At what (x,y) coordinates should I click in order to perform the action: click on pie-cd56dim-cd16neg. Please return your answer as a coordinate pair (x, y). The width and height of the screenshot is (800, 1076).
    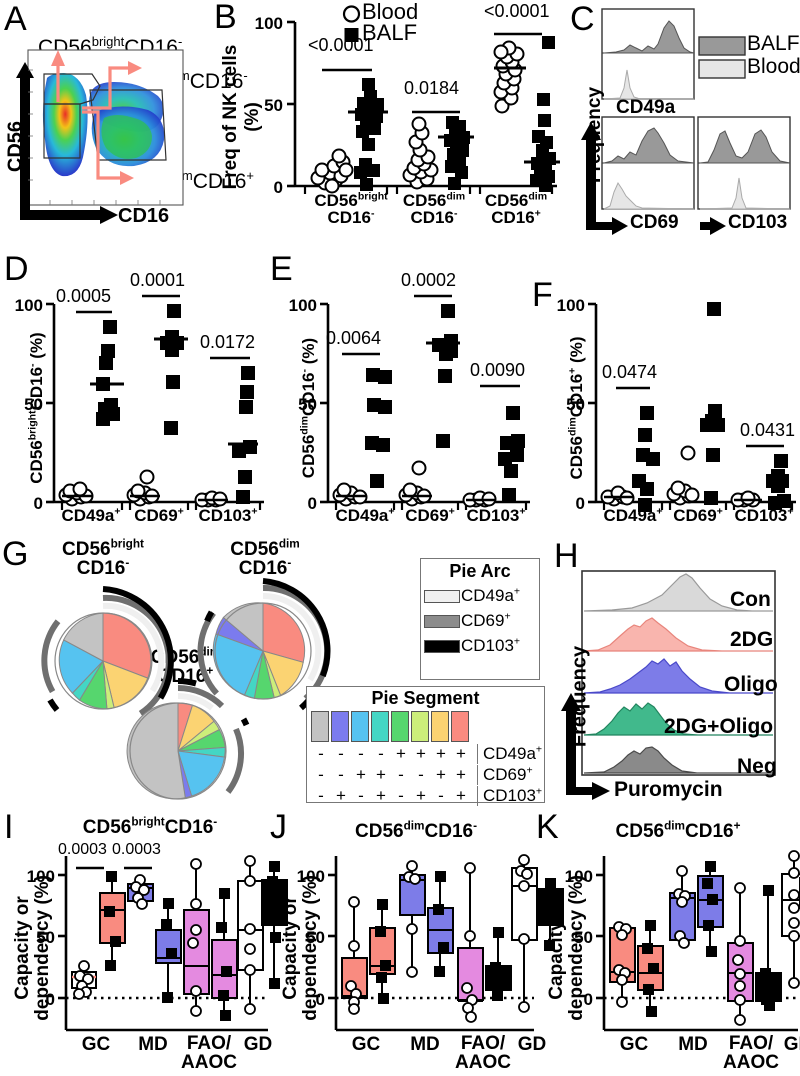
    Looking at the image, I should click on (264, 644).